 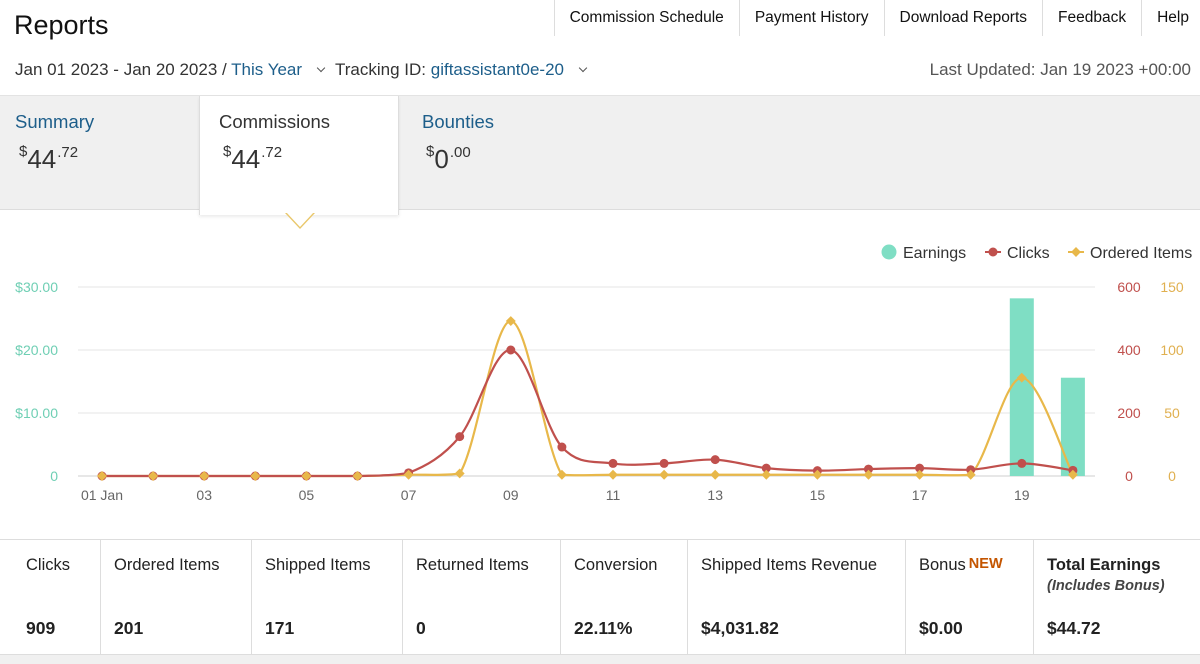 What do you see at coordinates (409, 495) in the screenshot?
I see `x-tick-label: 07` at bounding box center [409, 495].